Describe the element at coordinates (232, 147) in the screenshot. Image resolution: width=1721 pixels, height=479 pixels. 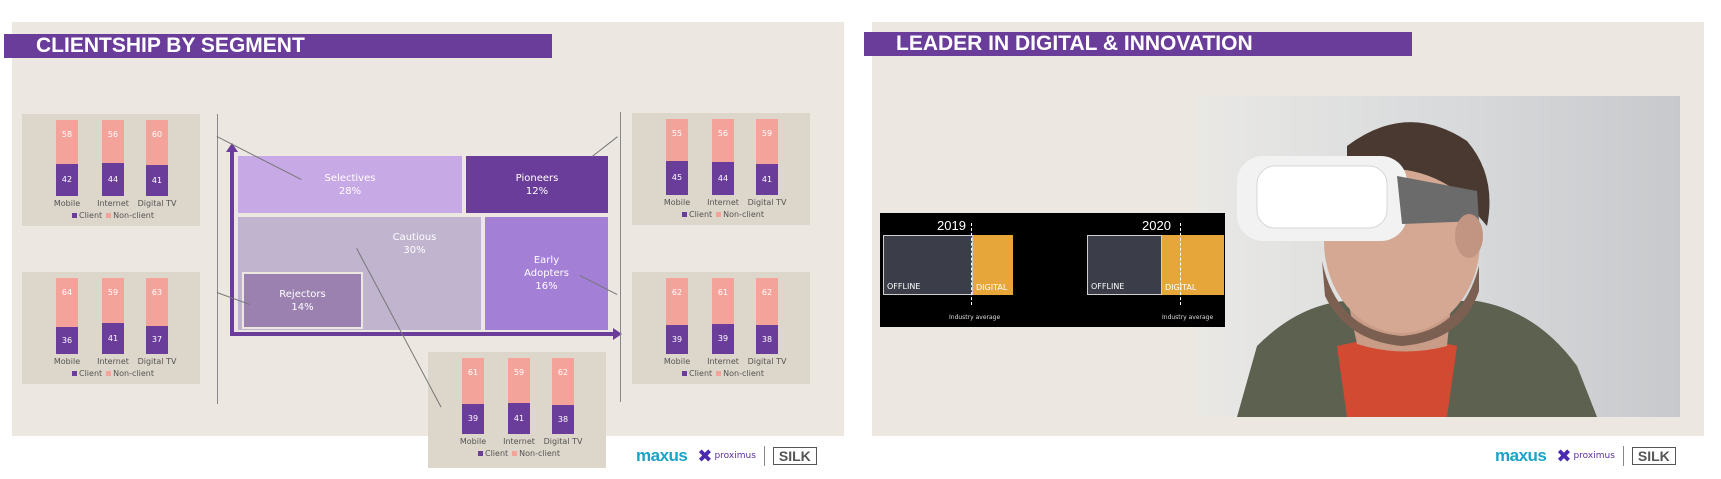
I see `y-axis-arrow-icon` at that location.